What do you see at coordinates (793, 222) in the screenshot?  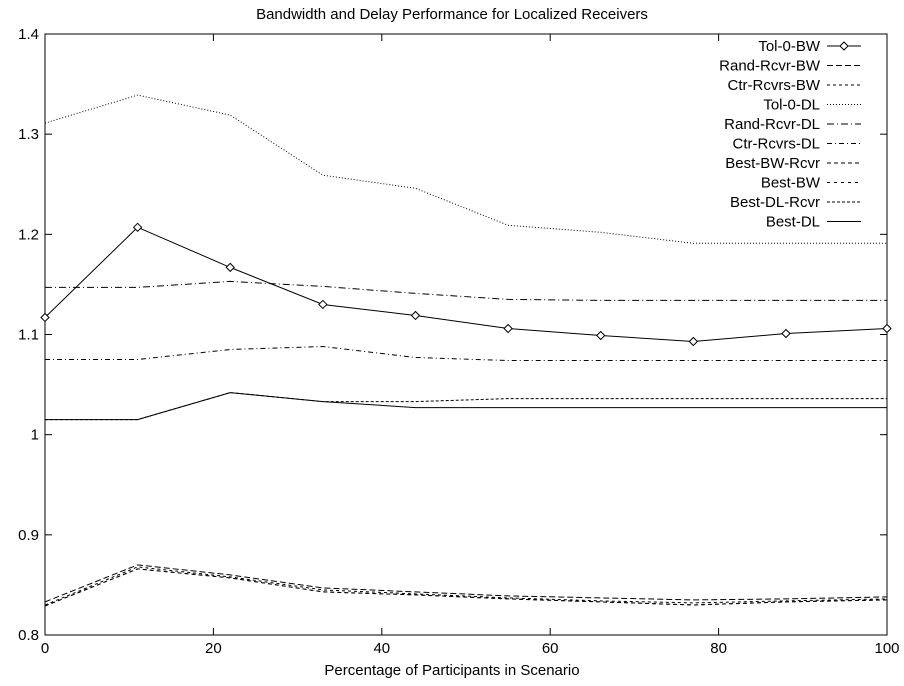 I see `legend-label: Best-DL` at bounding box center [793, 222].